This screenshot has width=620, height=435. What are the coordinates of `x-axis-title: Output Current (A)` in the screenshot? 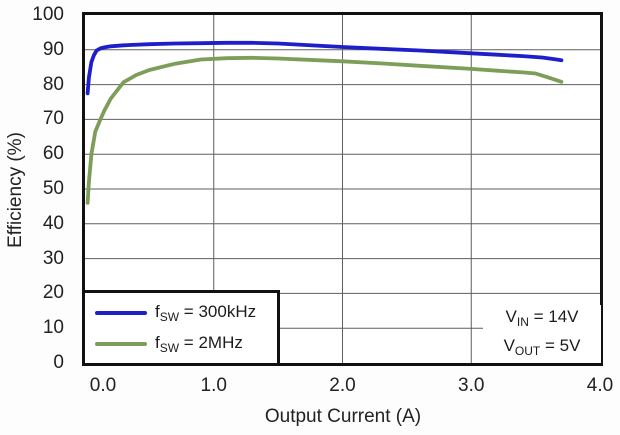 It's located at (343, 416).